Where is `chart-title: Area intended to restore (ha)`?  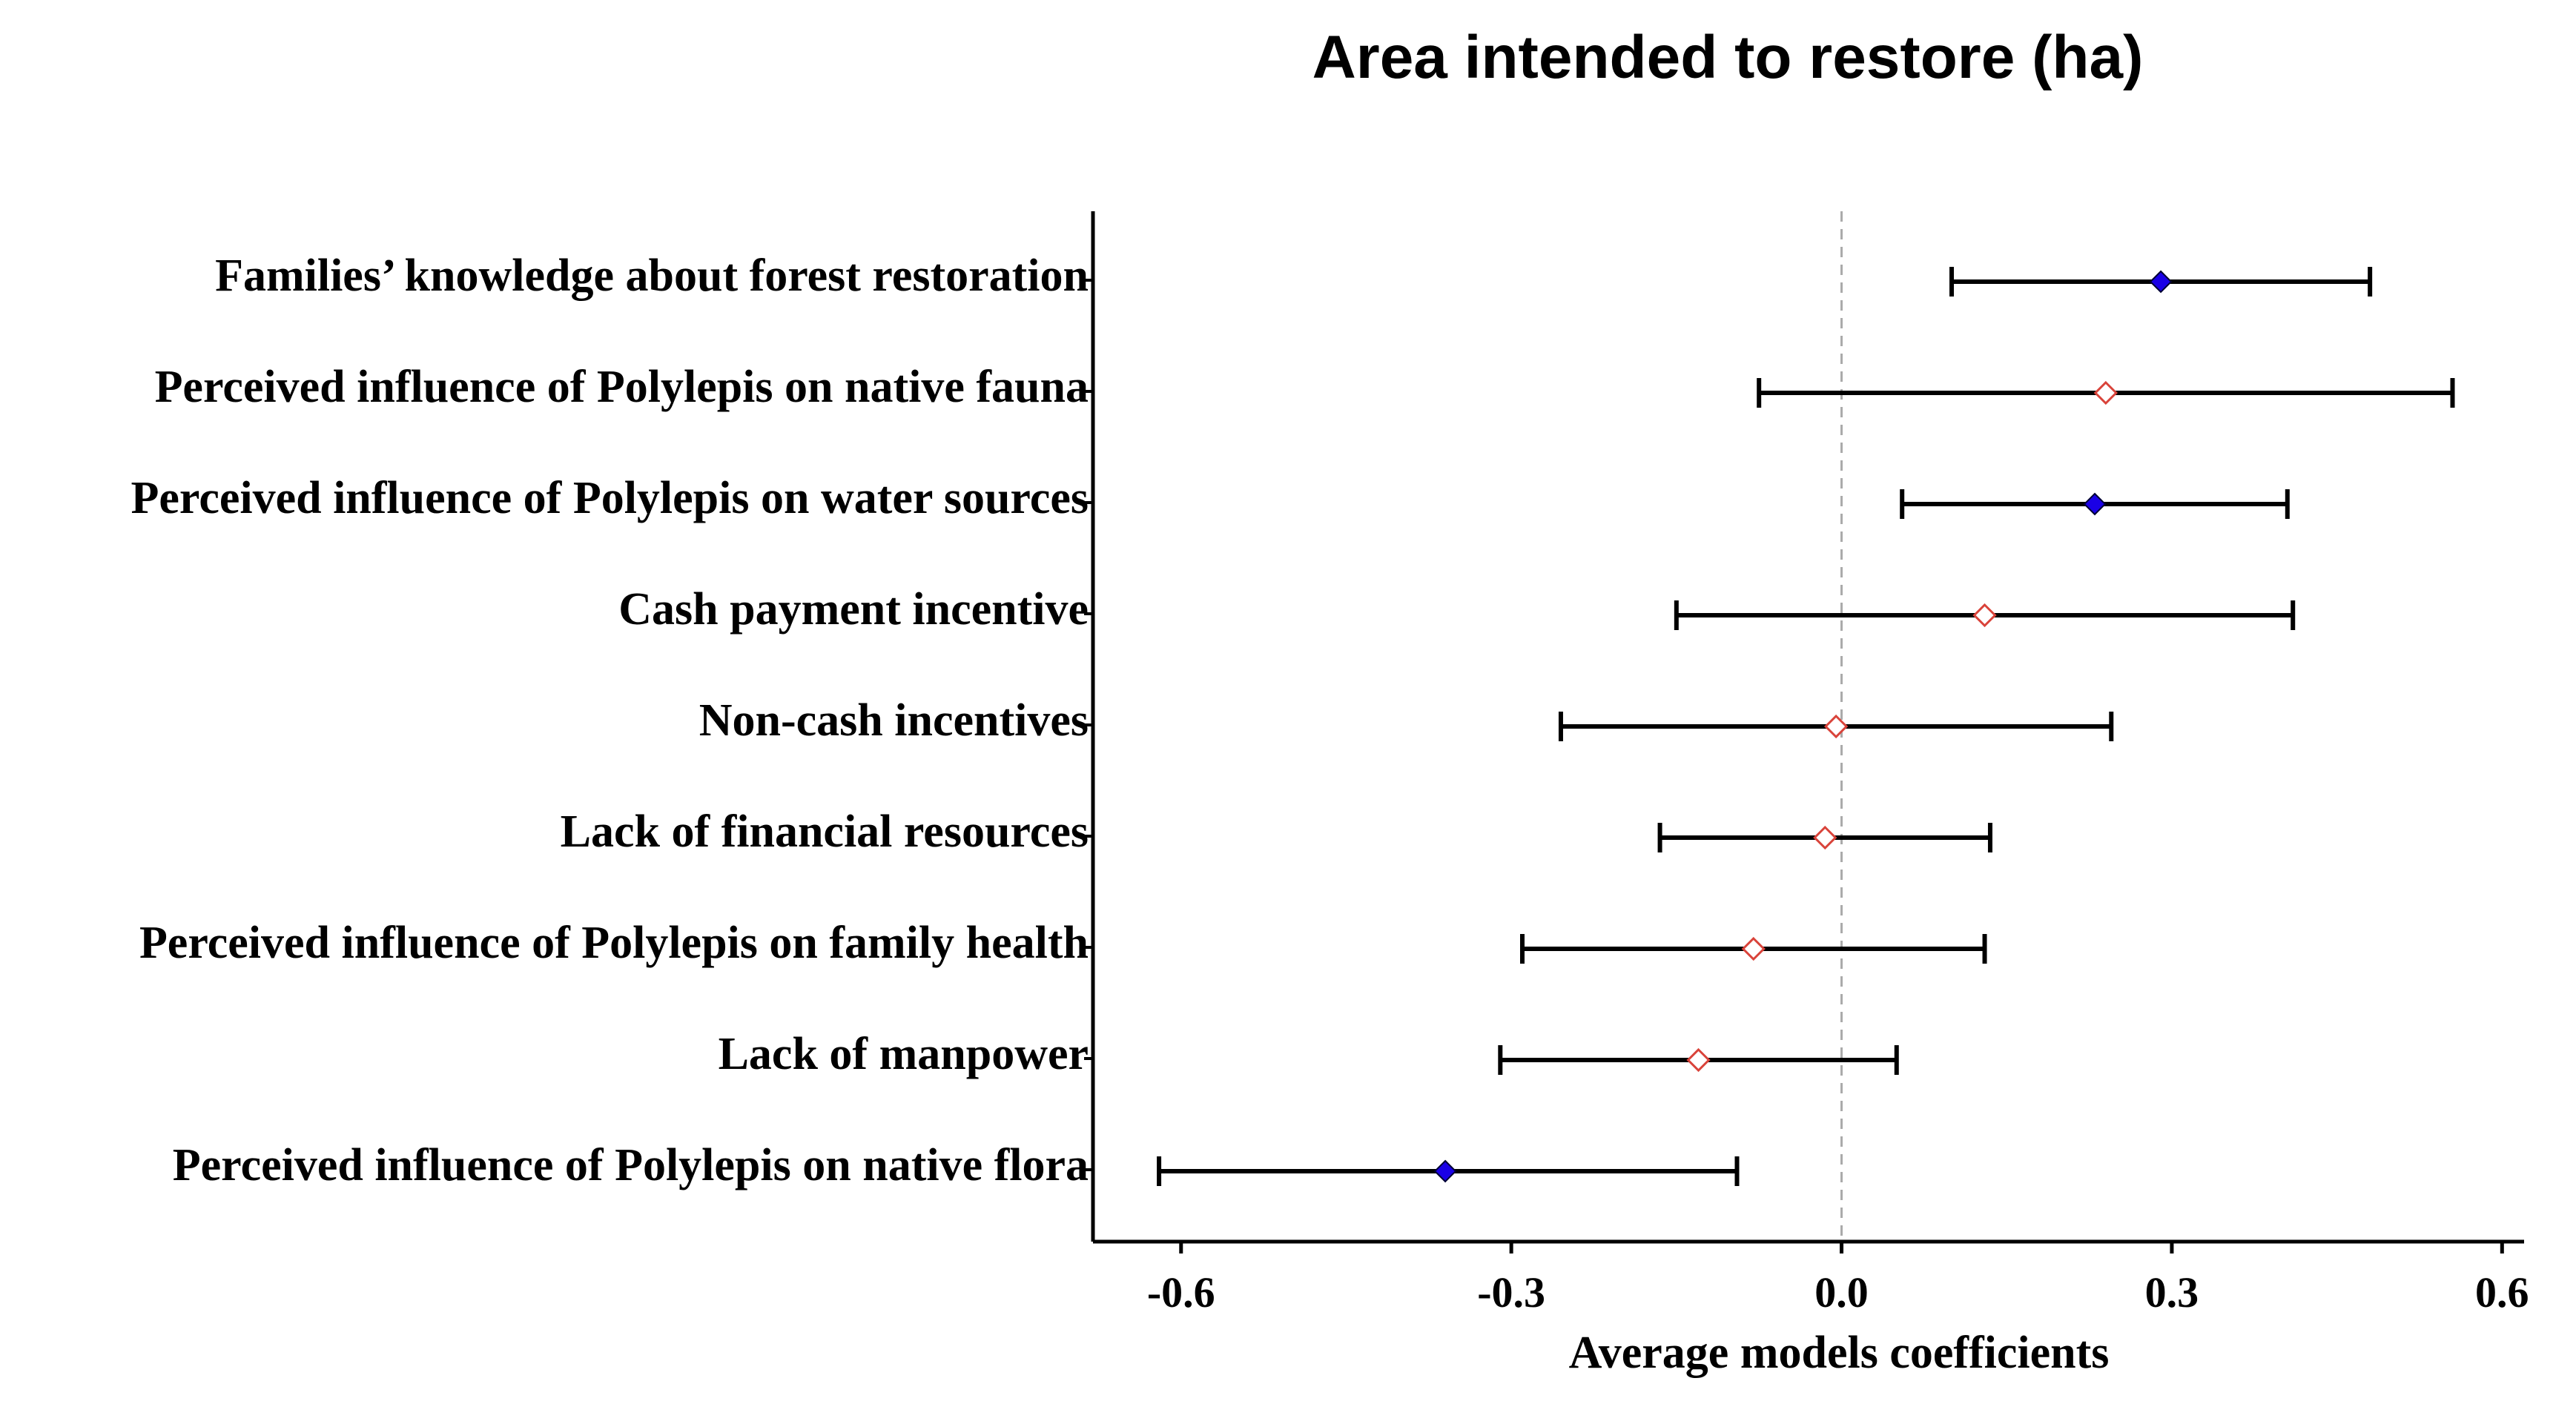 chart-title: Area intended to restore (ha) is located at coordinates (1728, 57).